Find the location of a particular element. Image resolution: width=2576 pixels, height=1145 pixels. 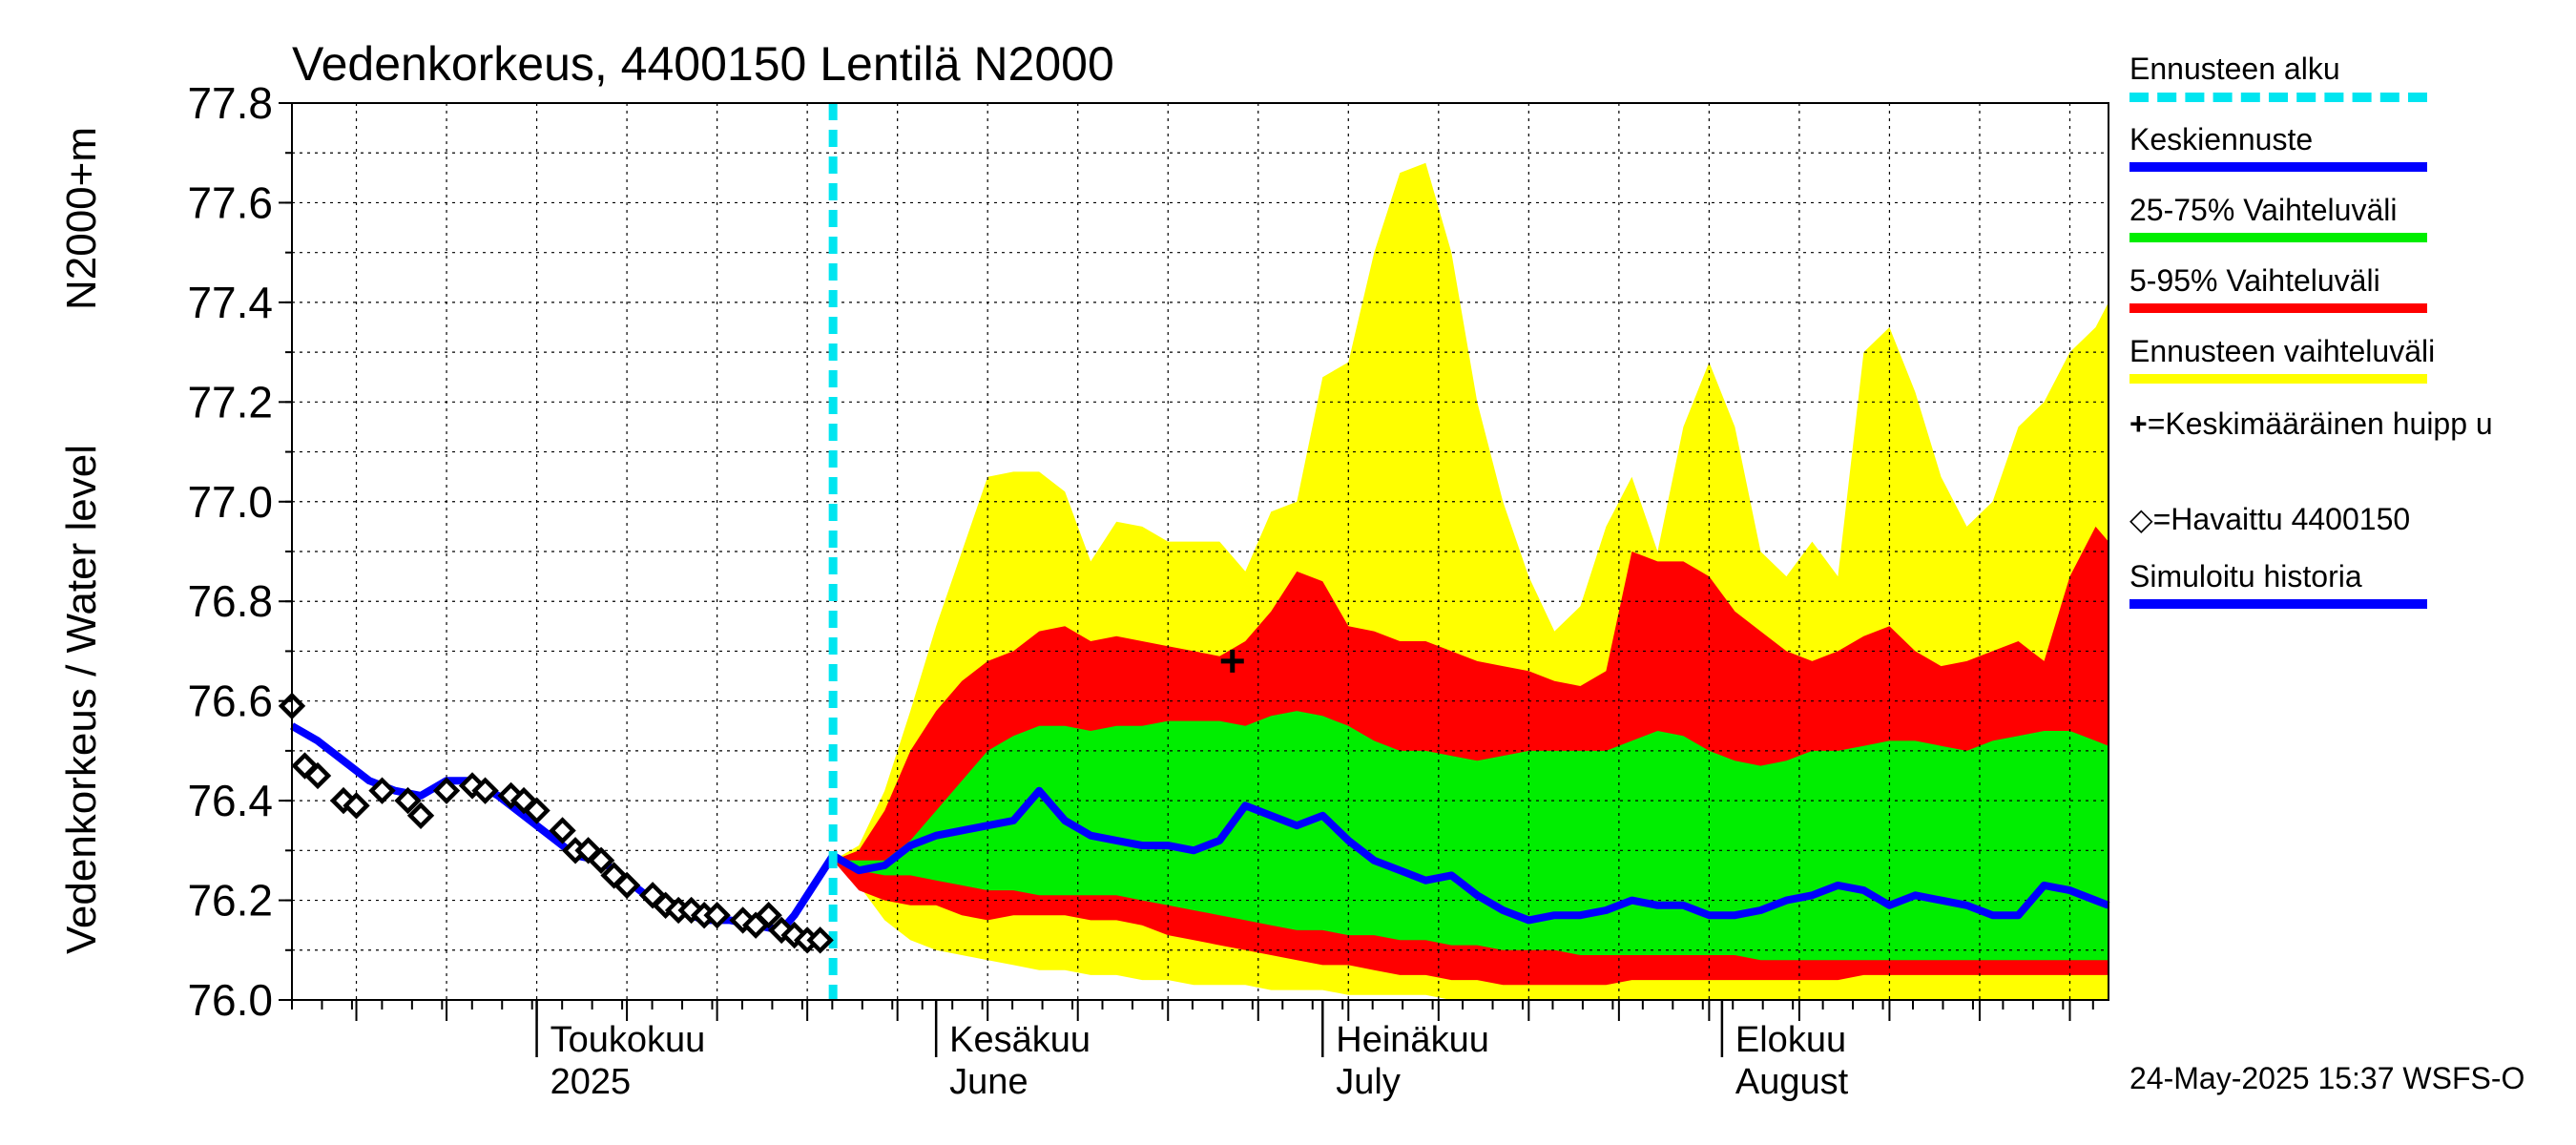

x-month-sublabel: August is located at coordinates (1792, 1082).